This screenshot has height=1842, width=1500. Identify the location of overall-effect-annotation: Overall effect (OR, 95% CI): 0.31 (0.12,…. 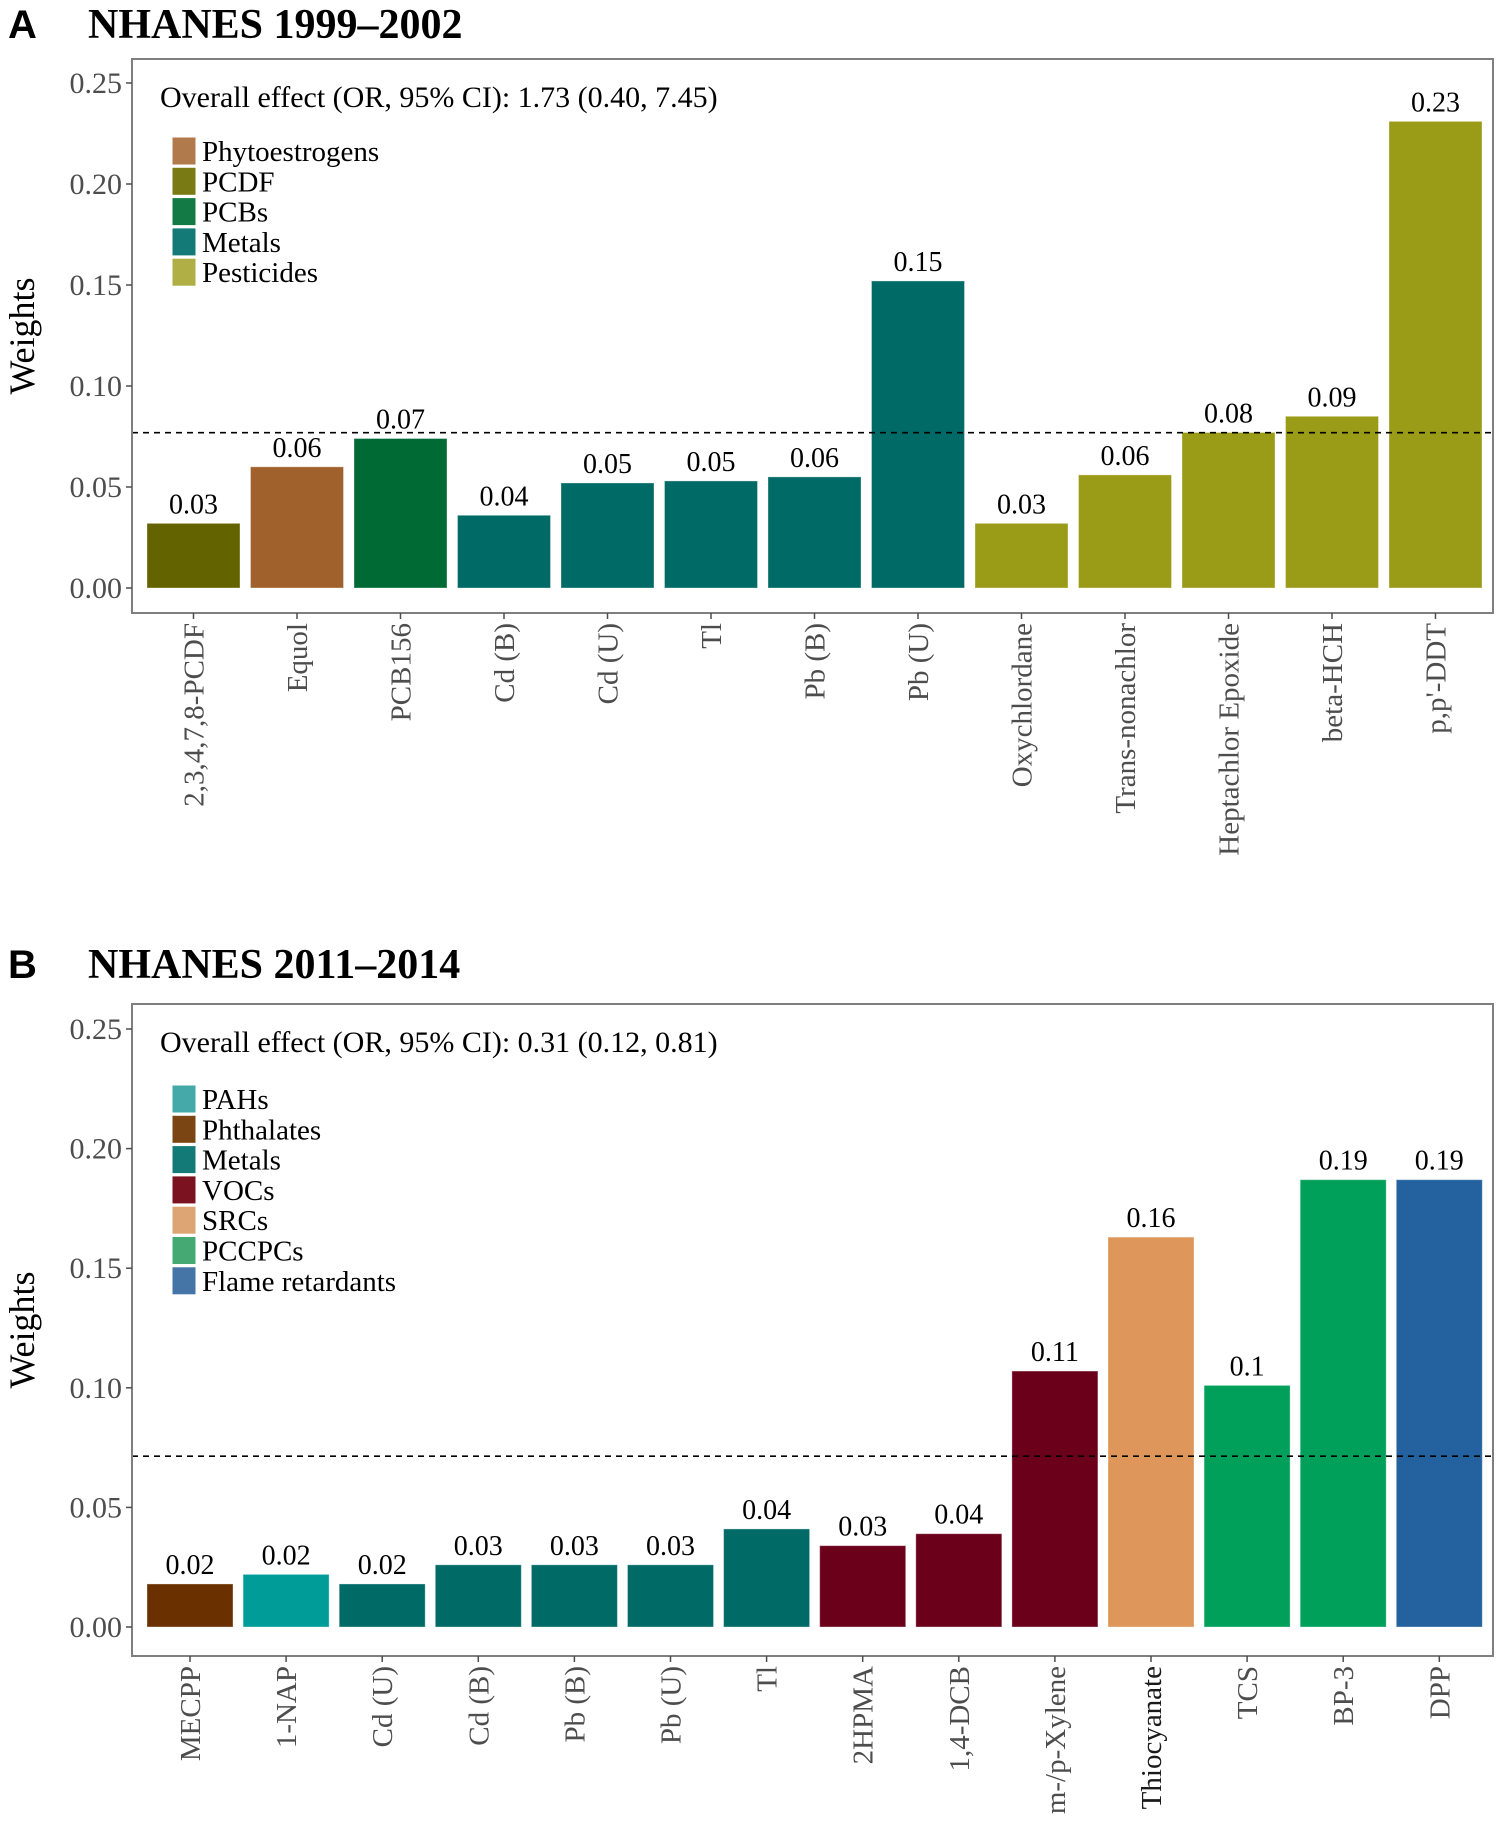
(439, 1042).